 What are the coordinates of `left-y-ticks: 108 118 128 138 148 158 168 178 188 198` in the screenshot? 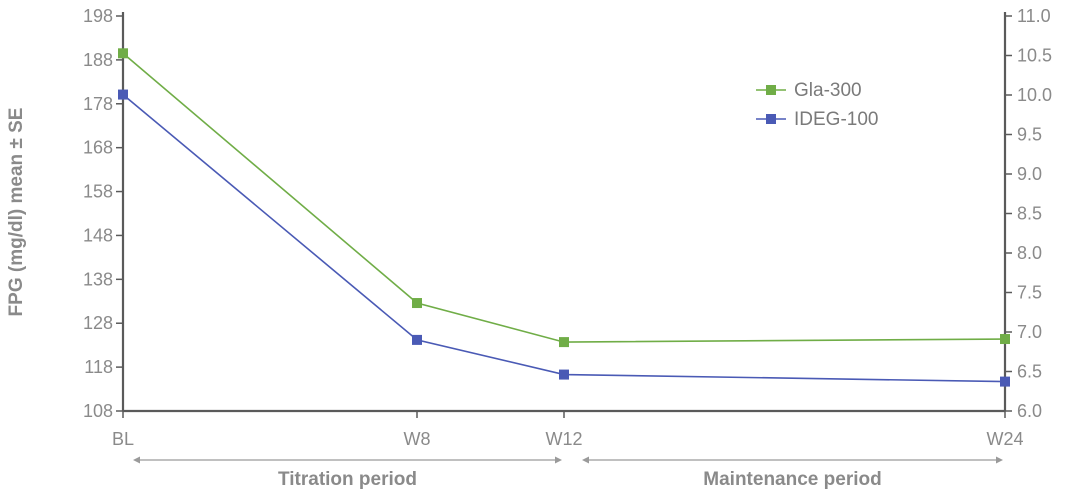 It's located at (103, 213).